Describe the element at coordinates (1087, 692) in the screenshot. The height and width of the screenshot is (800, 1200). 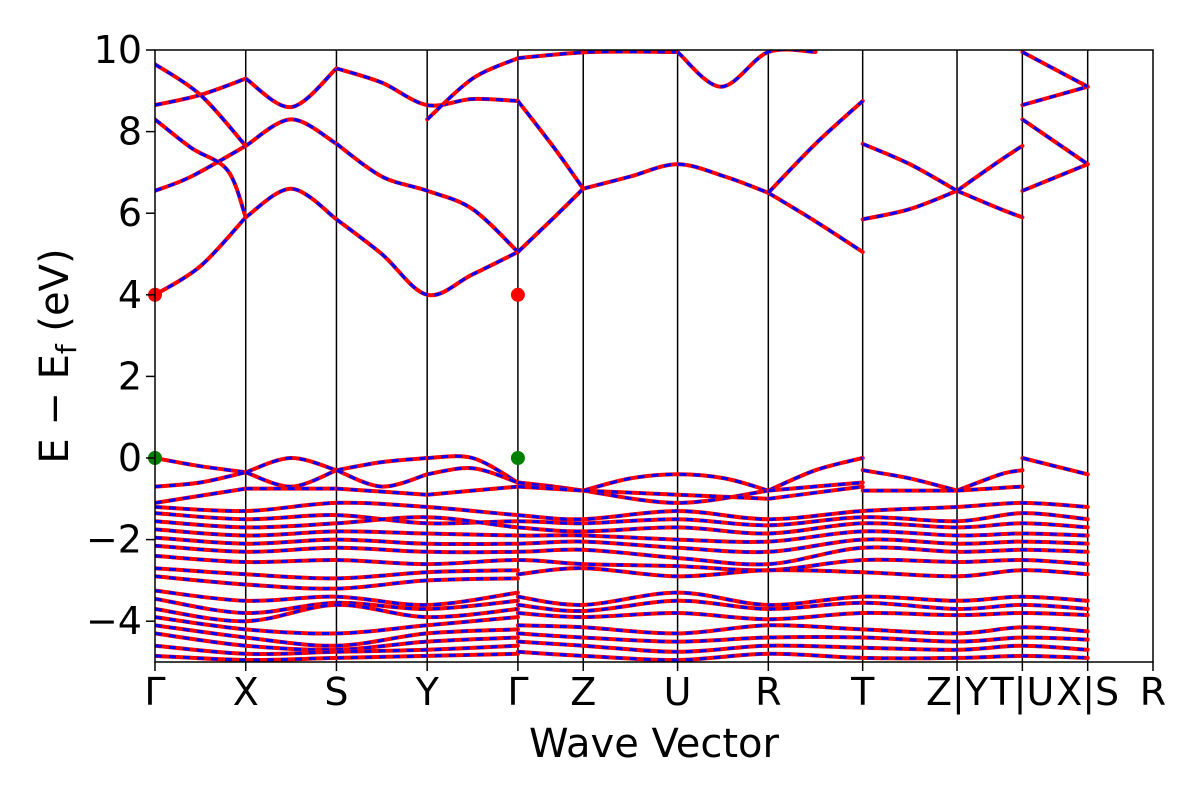
I see `x-tick-label: X|S` at that location.